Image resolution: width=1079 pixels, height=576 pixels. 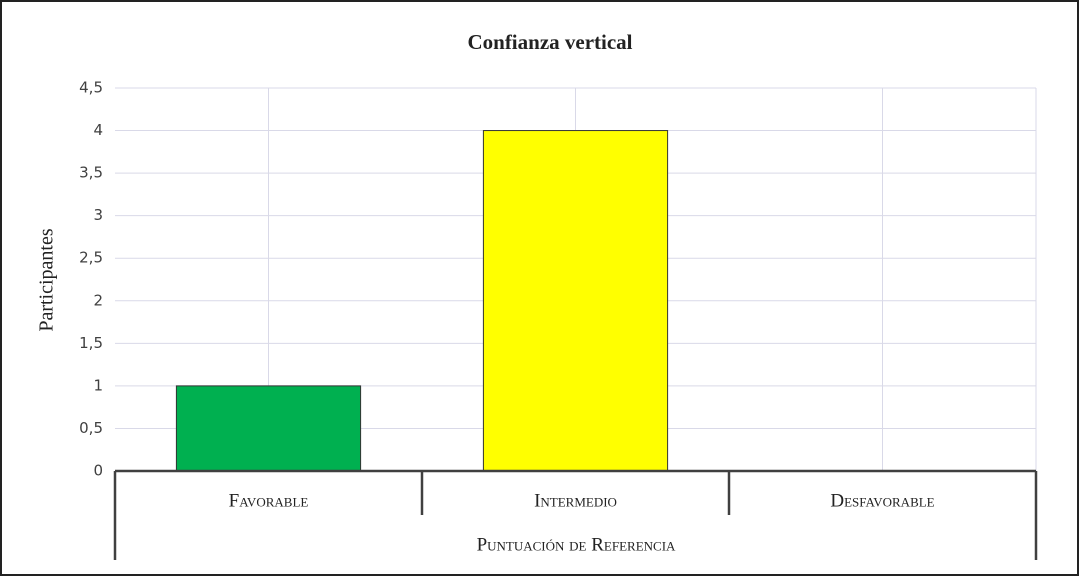 What do you see at coordinates (91, 343) in the screenshot?
I see `y-tick-label: 1,5` at bounding box center [91, 343].